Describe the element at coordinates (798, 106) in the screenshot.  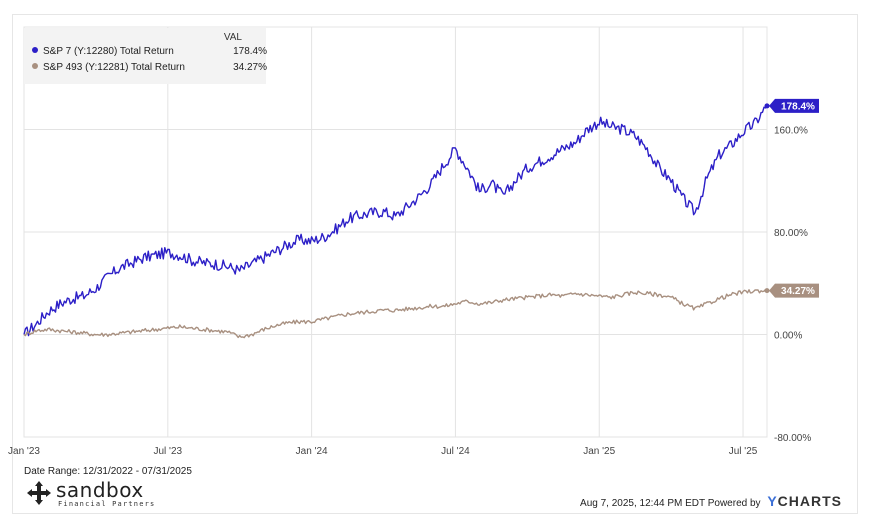
I see `series-end-label: 178.4%` at that location.